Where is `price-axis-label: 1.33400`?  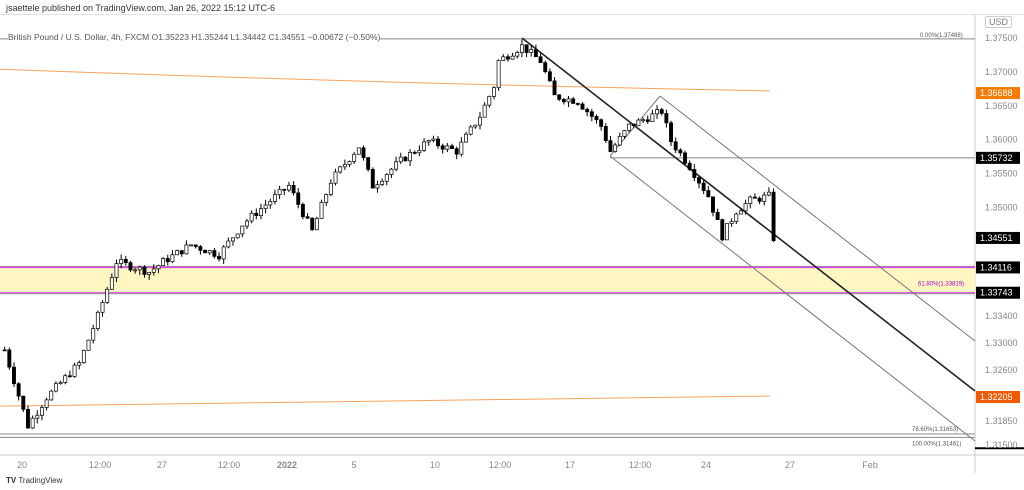
price-axis-label: 1.33400 is located at coordinates (1001, 316).